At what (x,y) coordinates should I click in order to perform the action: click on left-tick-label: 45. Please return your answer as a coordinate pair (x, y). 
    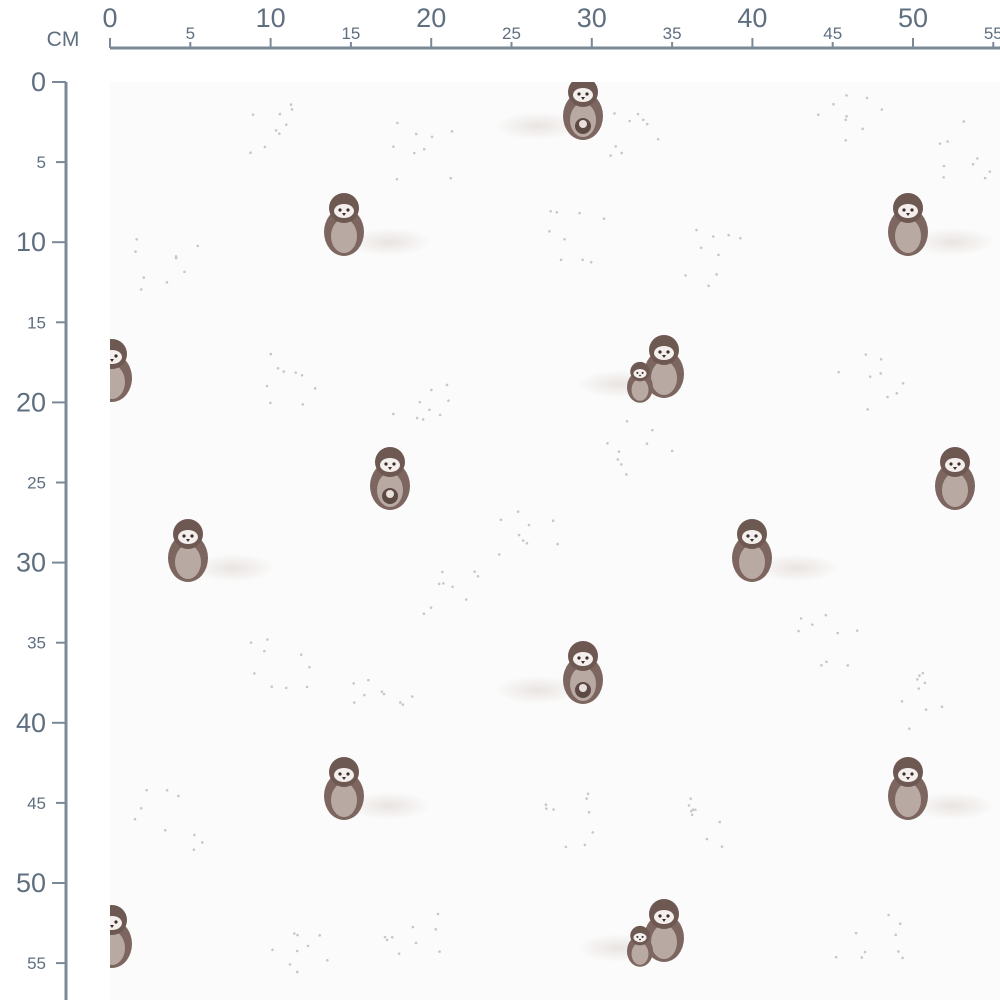
    Looking at the image, I should click on (36, 803).